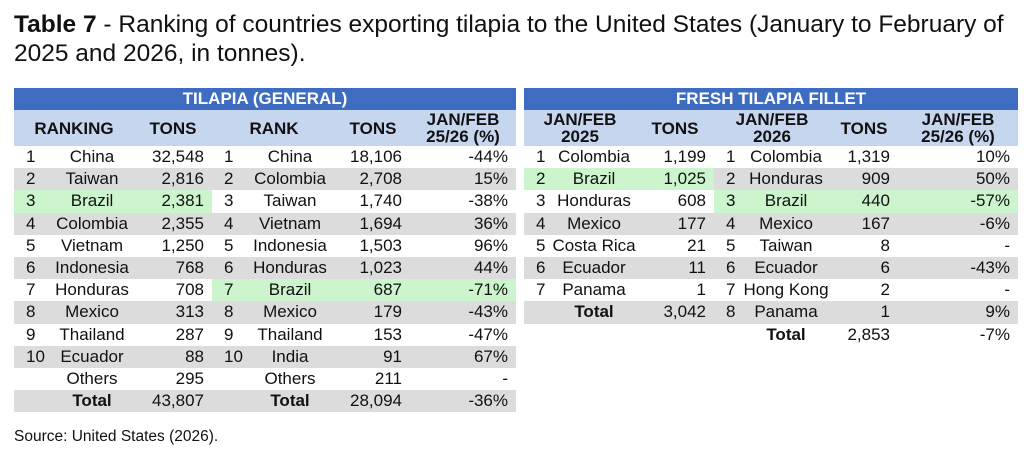 This screenshot has width=1024, height=460. What do you see at coordinates (189, 334) in the screenshot?
I see `tons-cell: 287` at bounding box center [189, 334].